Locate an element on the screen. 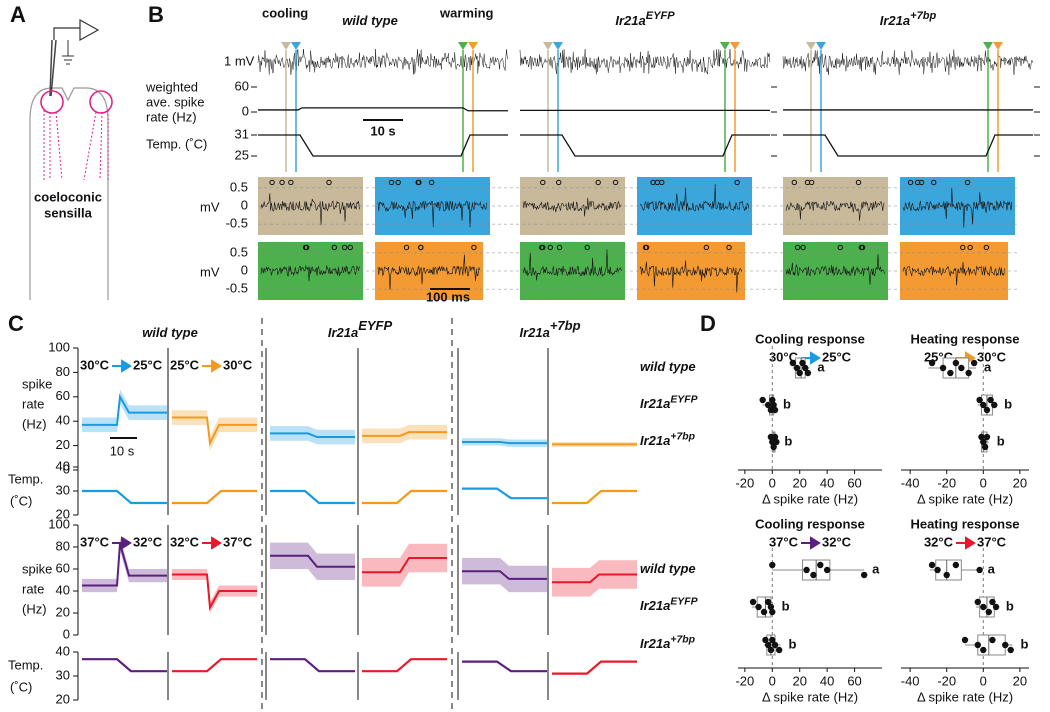  genotype-label: Ir21aEYFP is located at coordinates (669, 604).